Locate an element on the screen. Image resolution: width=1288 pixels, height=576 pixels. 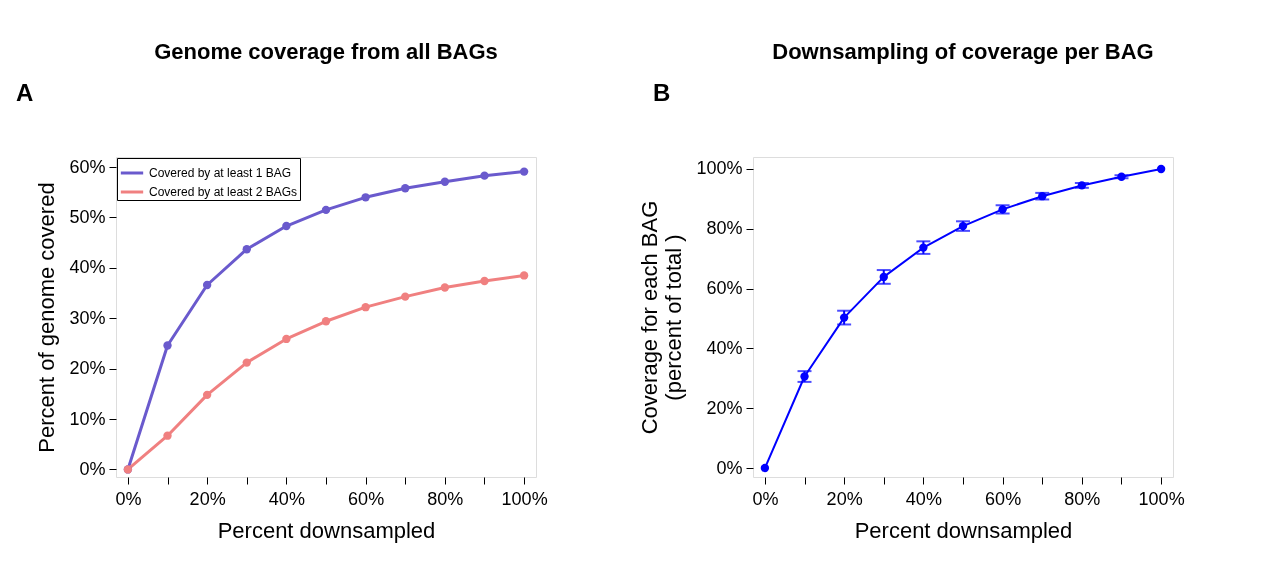
y-tick-label: 80% is located at coordinates (724, 228).